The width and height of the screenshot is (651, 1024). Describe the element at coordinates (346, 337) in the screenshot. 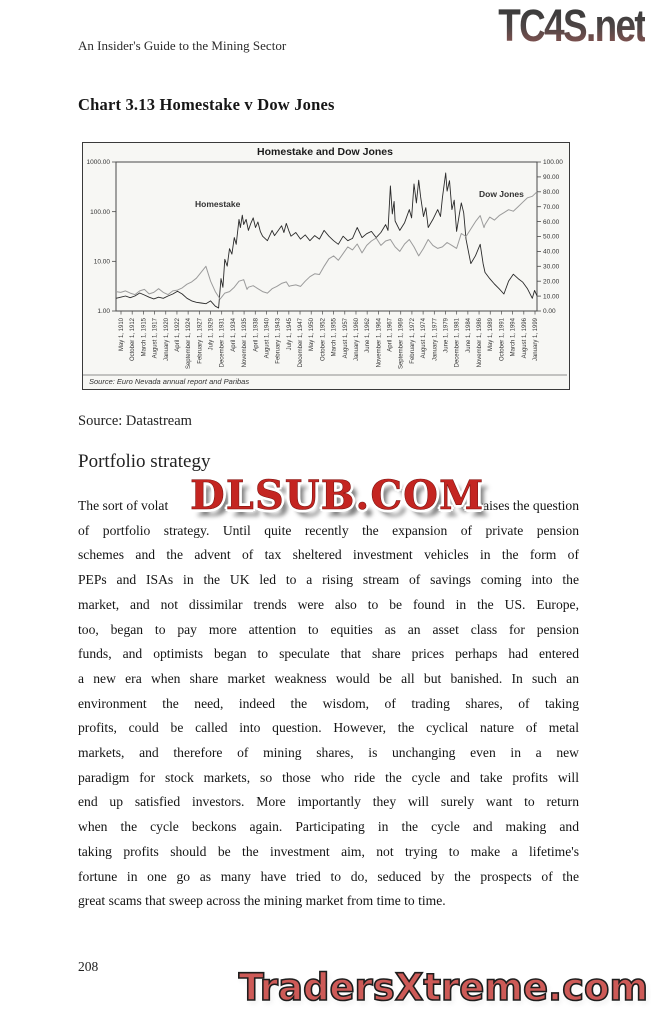

I see `x-axis-label: August 1, 1957` at that location.